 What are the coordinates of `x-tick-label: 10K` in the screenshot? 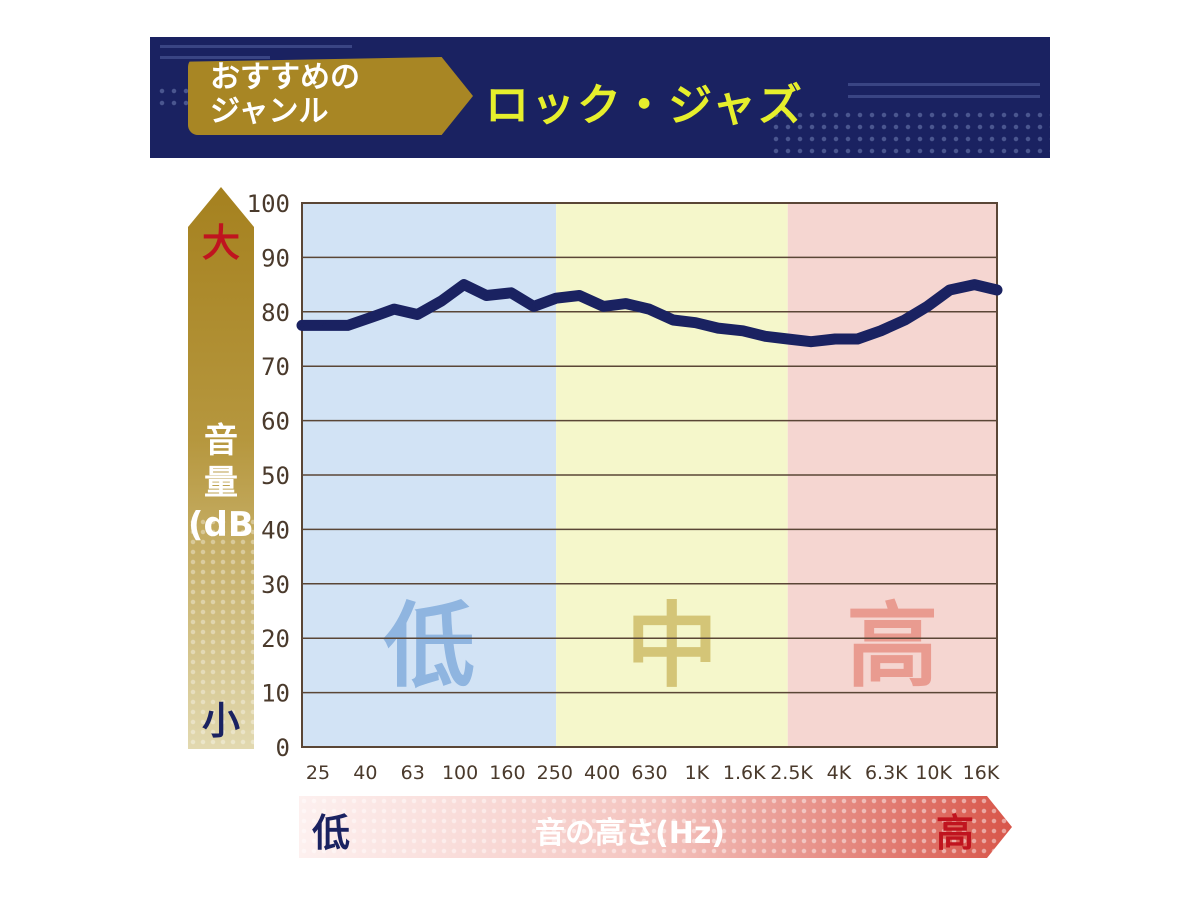 It's located at (933, 773).